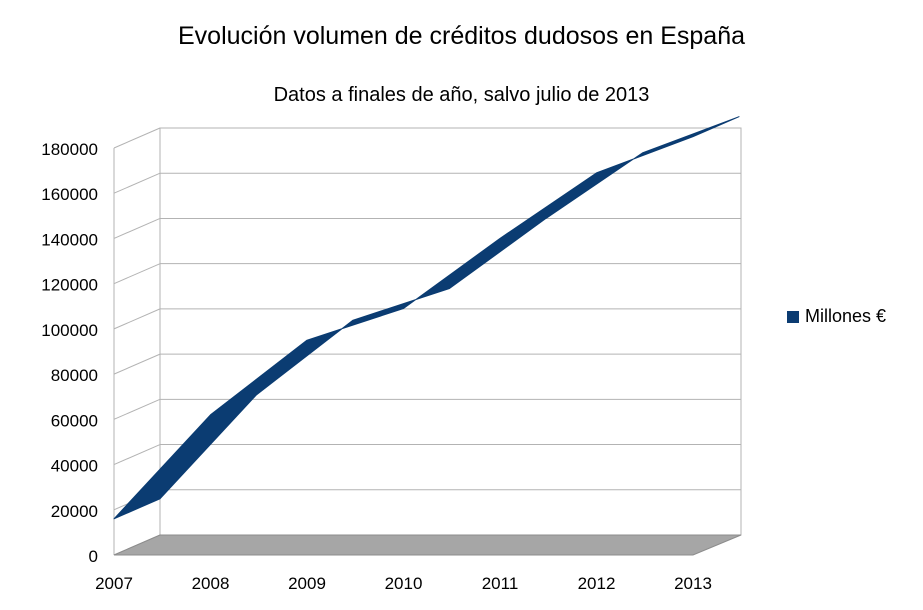 Image resolution: width=923 pixels, height=610 pixels. What do you see at coordinates (793, 316) in the screenshot?
I see `legend-swatch` at bounding box center [793, 316].